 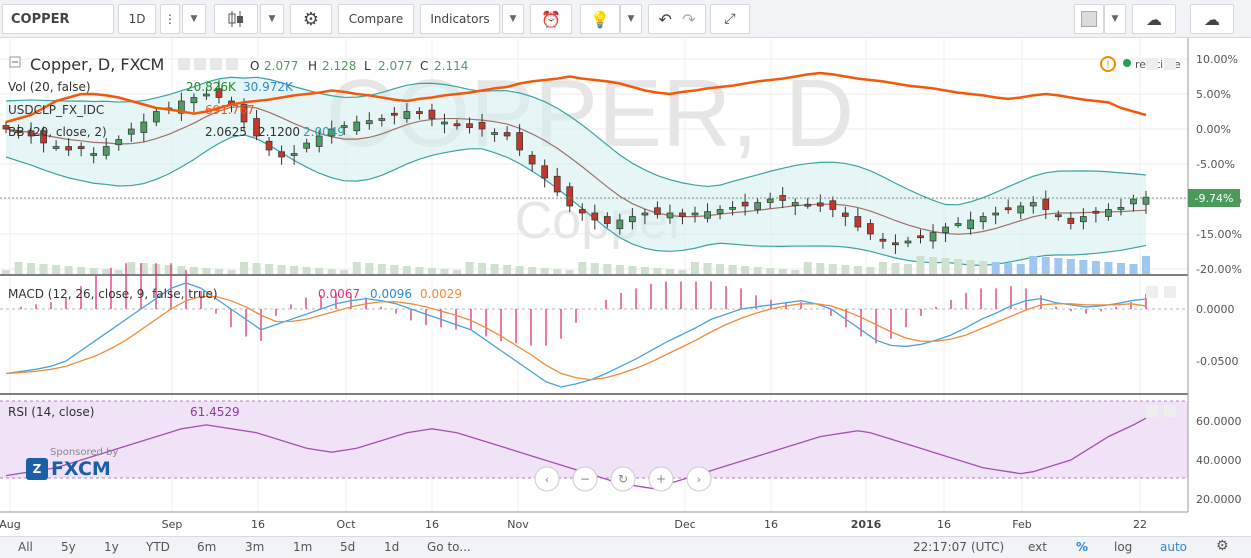 What do you see at coordinates (258, 524) in the screenshot?
I see `time-axis-label: 16` at bounding box center [258, 524].